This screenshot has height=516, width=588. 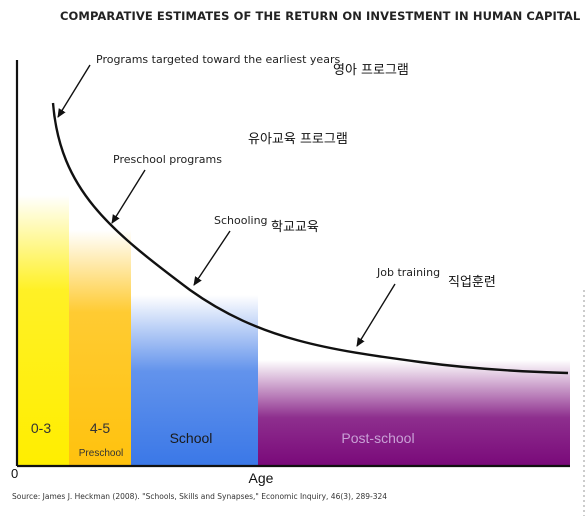 What do you see at coordinates (408, 272) in the screenshot?
I see `annotation-job-training: Job training` at bounding box center [408, 272].